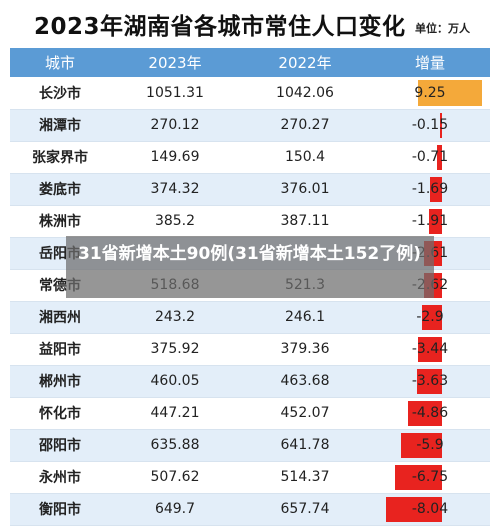 The width and height of the screenshot is (500, 527). What do you see at coordinates (175, 189) in the screenshot?
I see `cell-2023: 374.32` at bounding box center [175, 189].